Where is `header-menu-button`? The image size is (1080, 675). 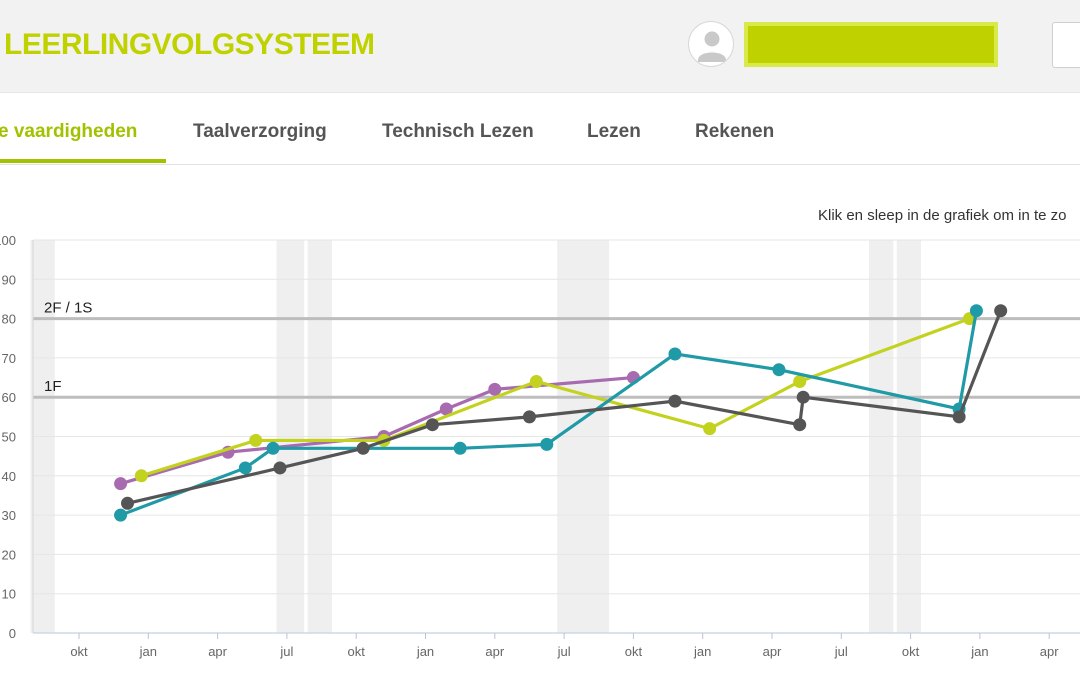 header-menu-button is located at coordinates (1066, 45).